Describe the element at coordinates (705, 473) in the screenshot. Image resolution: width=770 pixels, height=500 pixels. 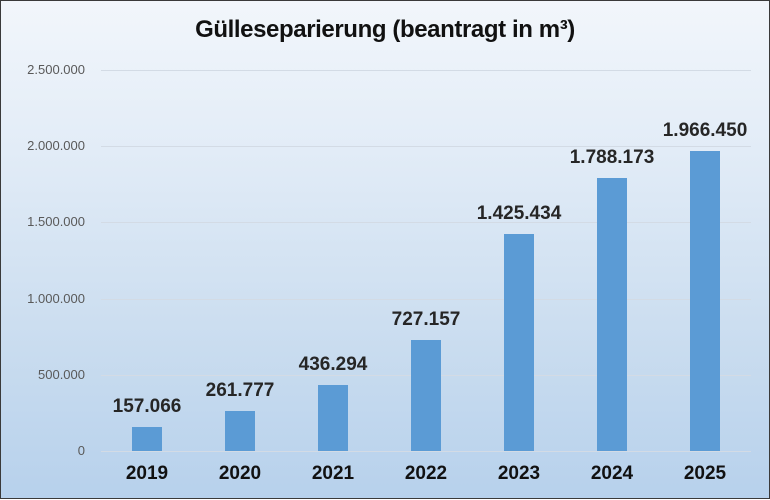
I see `x-axis-tick-label: 2025` at that location.